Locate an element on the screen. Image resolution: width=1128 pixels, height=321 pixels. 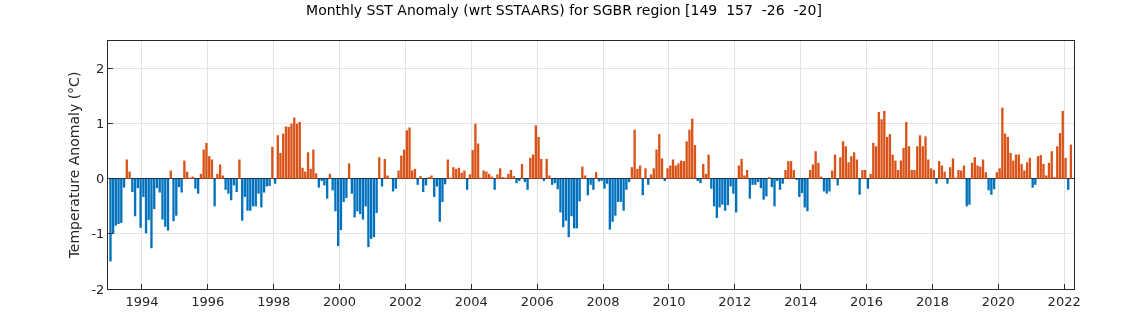
y-tick-label: 2 is located at coordinates (100, 69).